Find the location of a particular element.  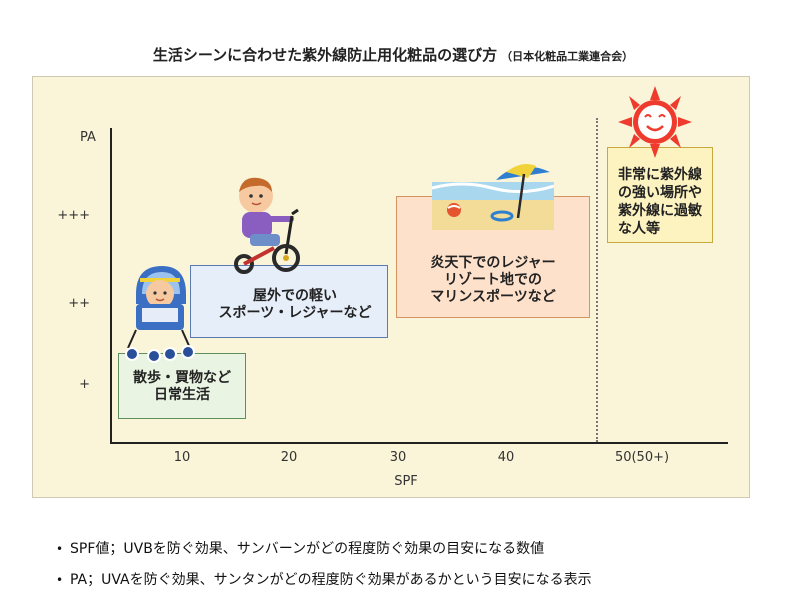

scene-box-line: 炎天下でのレジャー is located at coordinates (493, 263).